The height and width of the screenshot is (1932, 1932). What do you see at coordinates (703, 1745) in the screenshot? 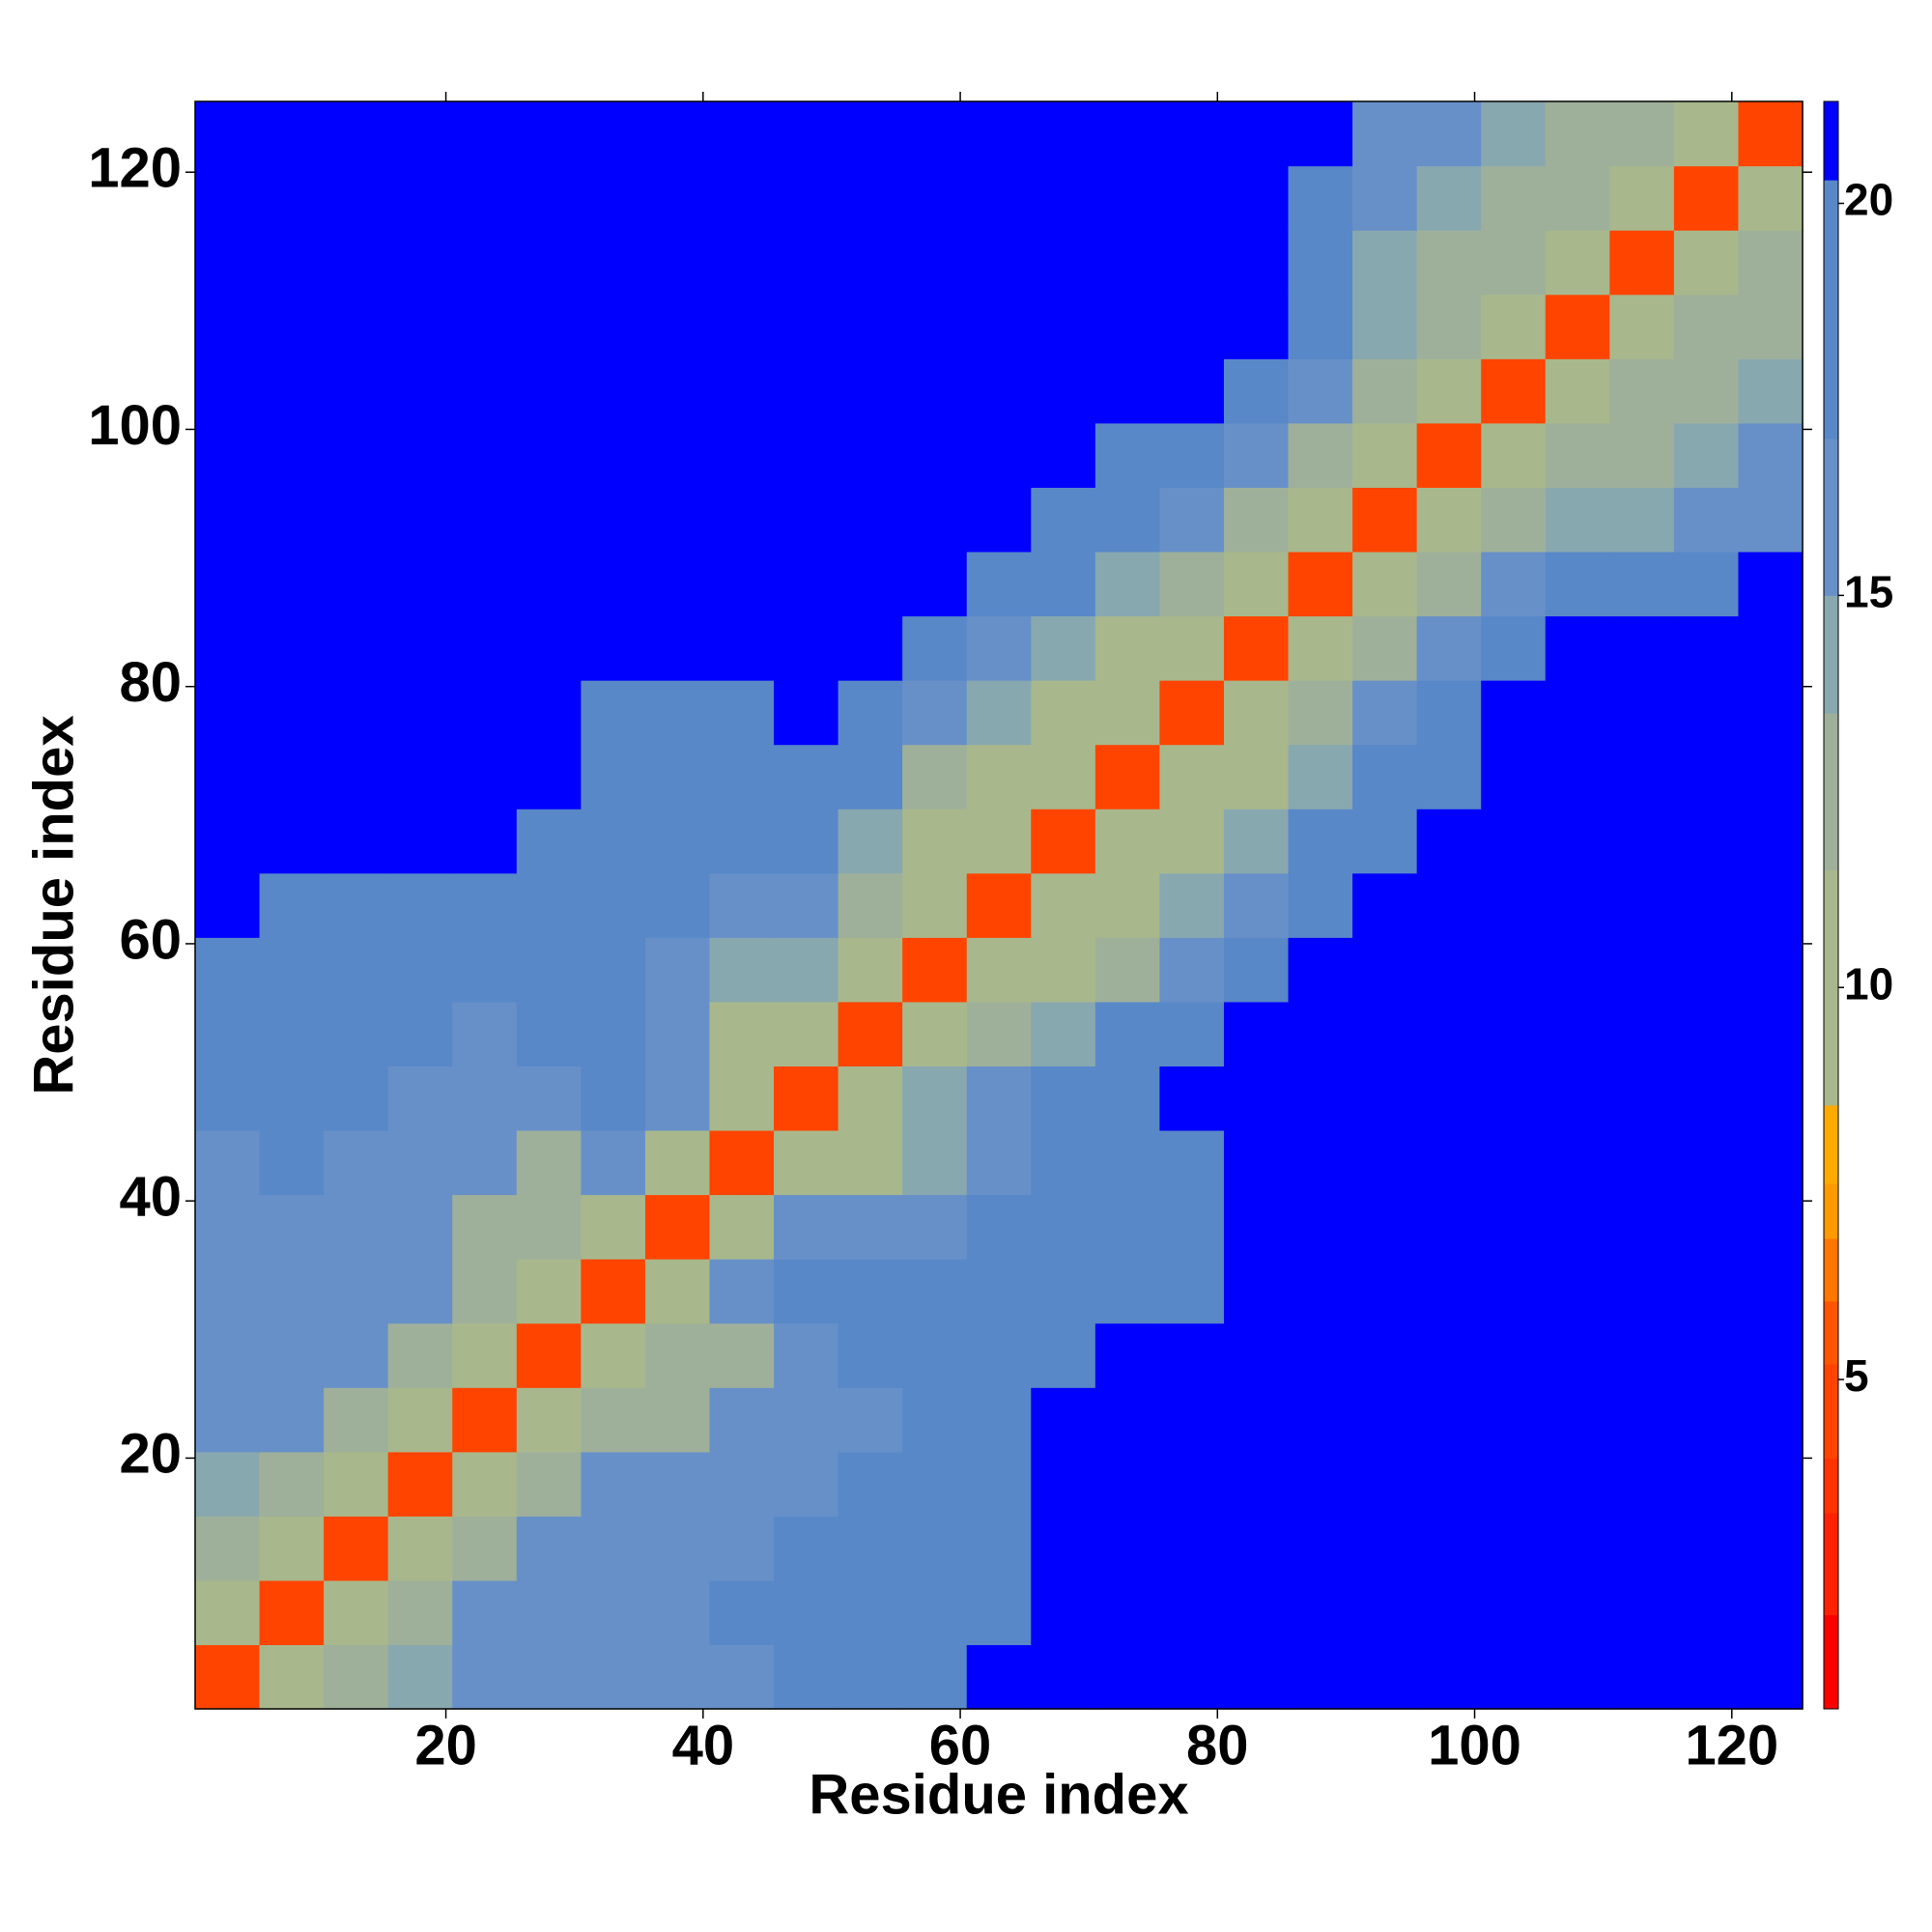
I see `x-tick-label: 40` at bounding box center [703, 1745].